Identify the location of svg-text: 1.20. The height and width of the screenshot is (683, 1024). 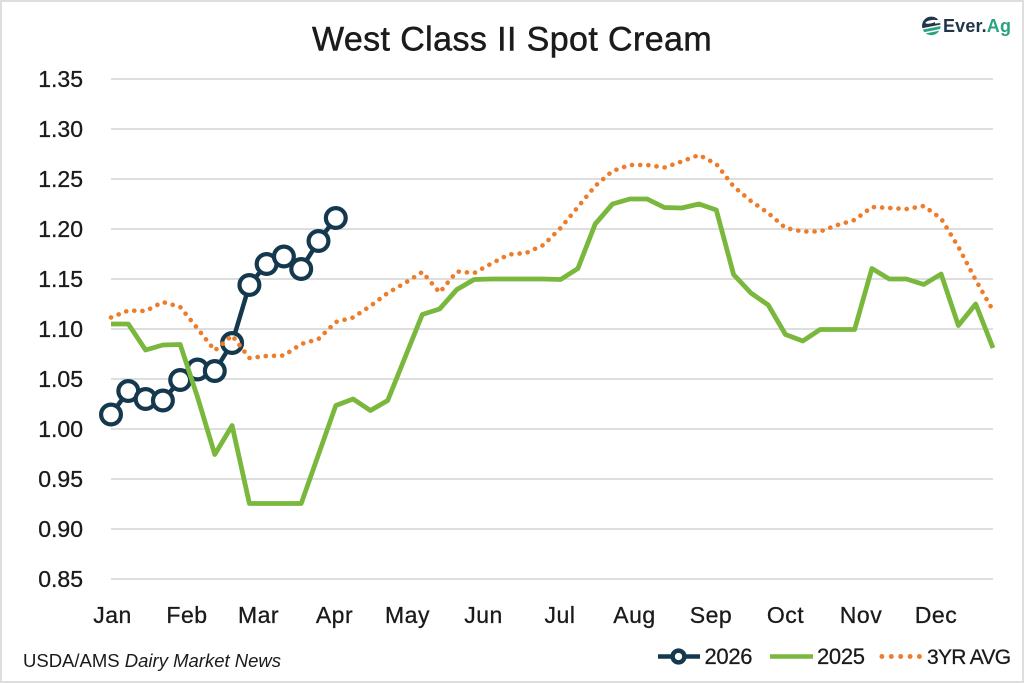
(60, 229).